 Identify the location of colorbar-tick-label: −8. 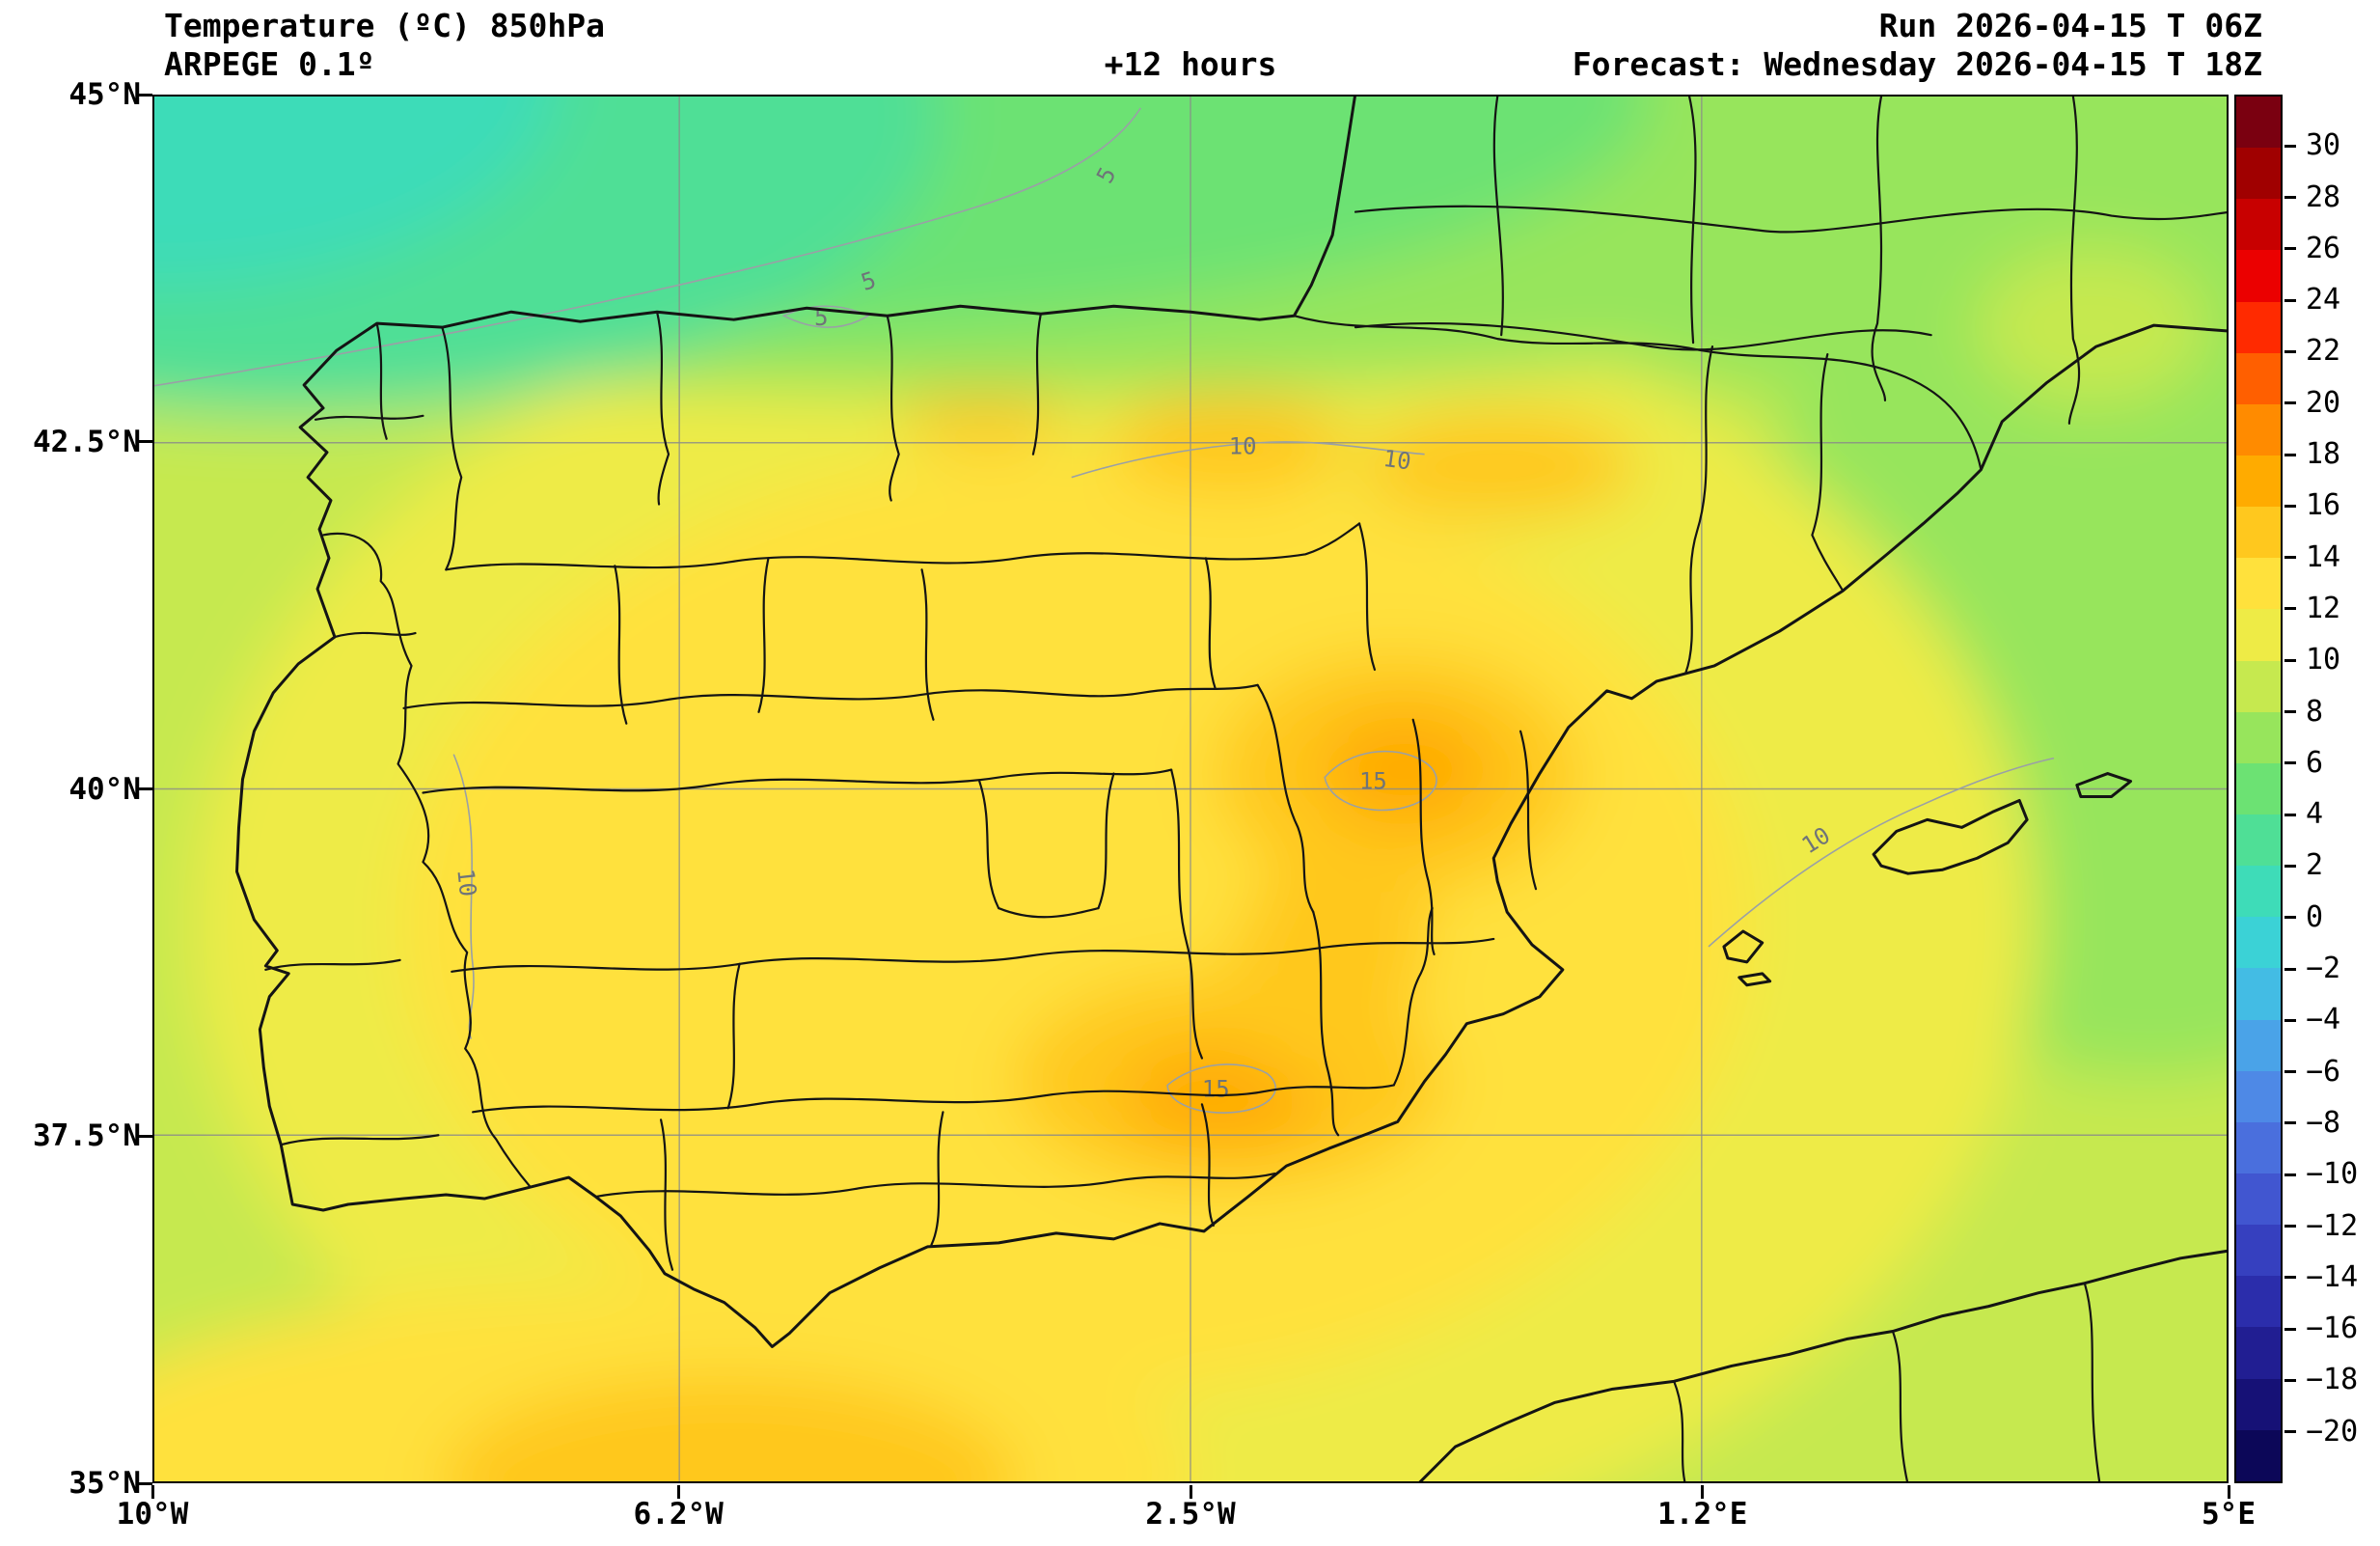
(2324, 1122).